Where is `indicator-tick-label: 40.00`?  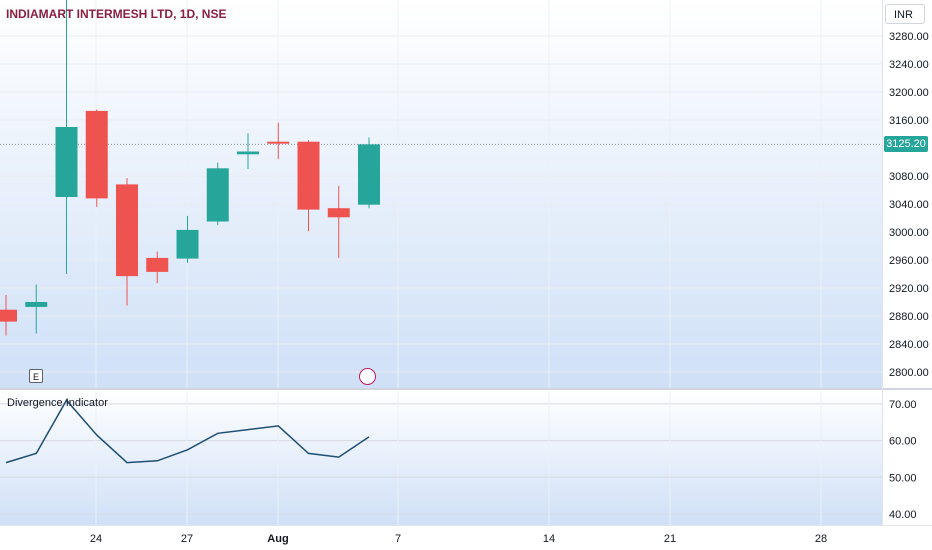 indicator-tick-label: 40.00 is located at coordinates (903, 515).